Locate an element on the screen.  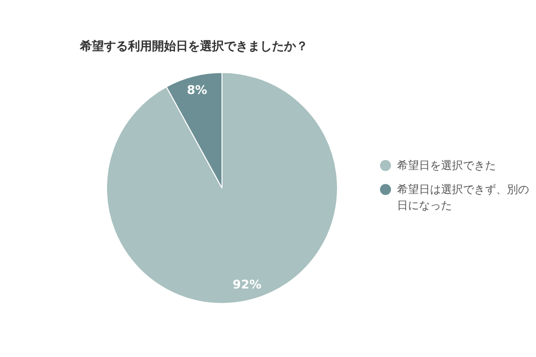
data-label: 92% is located at coordinates (247, 284).